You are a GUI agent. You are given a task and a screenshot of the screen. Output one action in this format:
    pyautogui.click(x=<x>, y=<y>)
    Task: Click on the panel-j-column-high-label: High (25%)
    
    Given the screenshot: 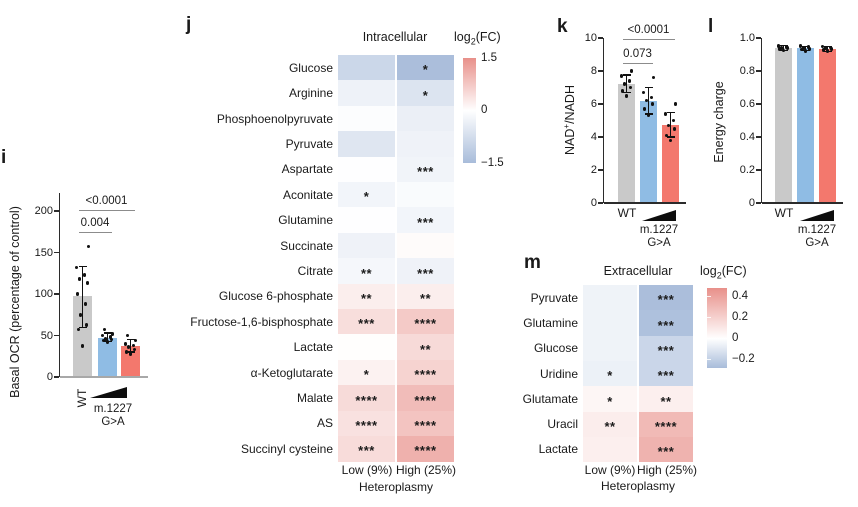 What is the action you would take?
    pyautogui.click(x=426, y=470)
    